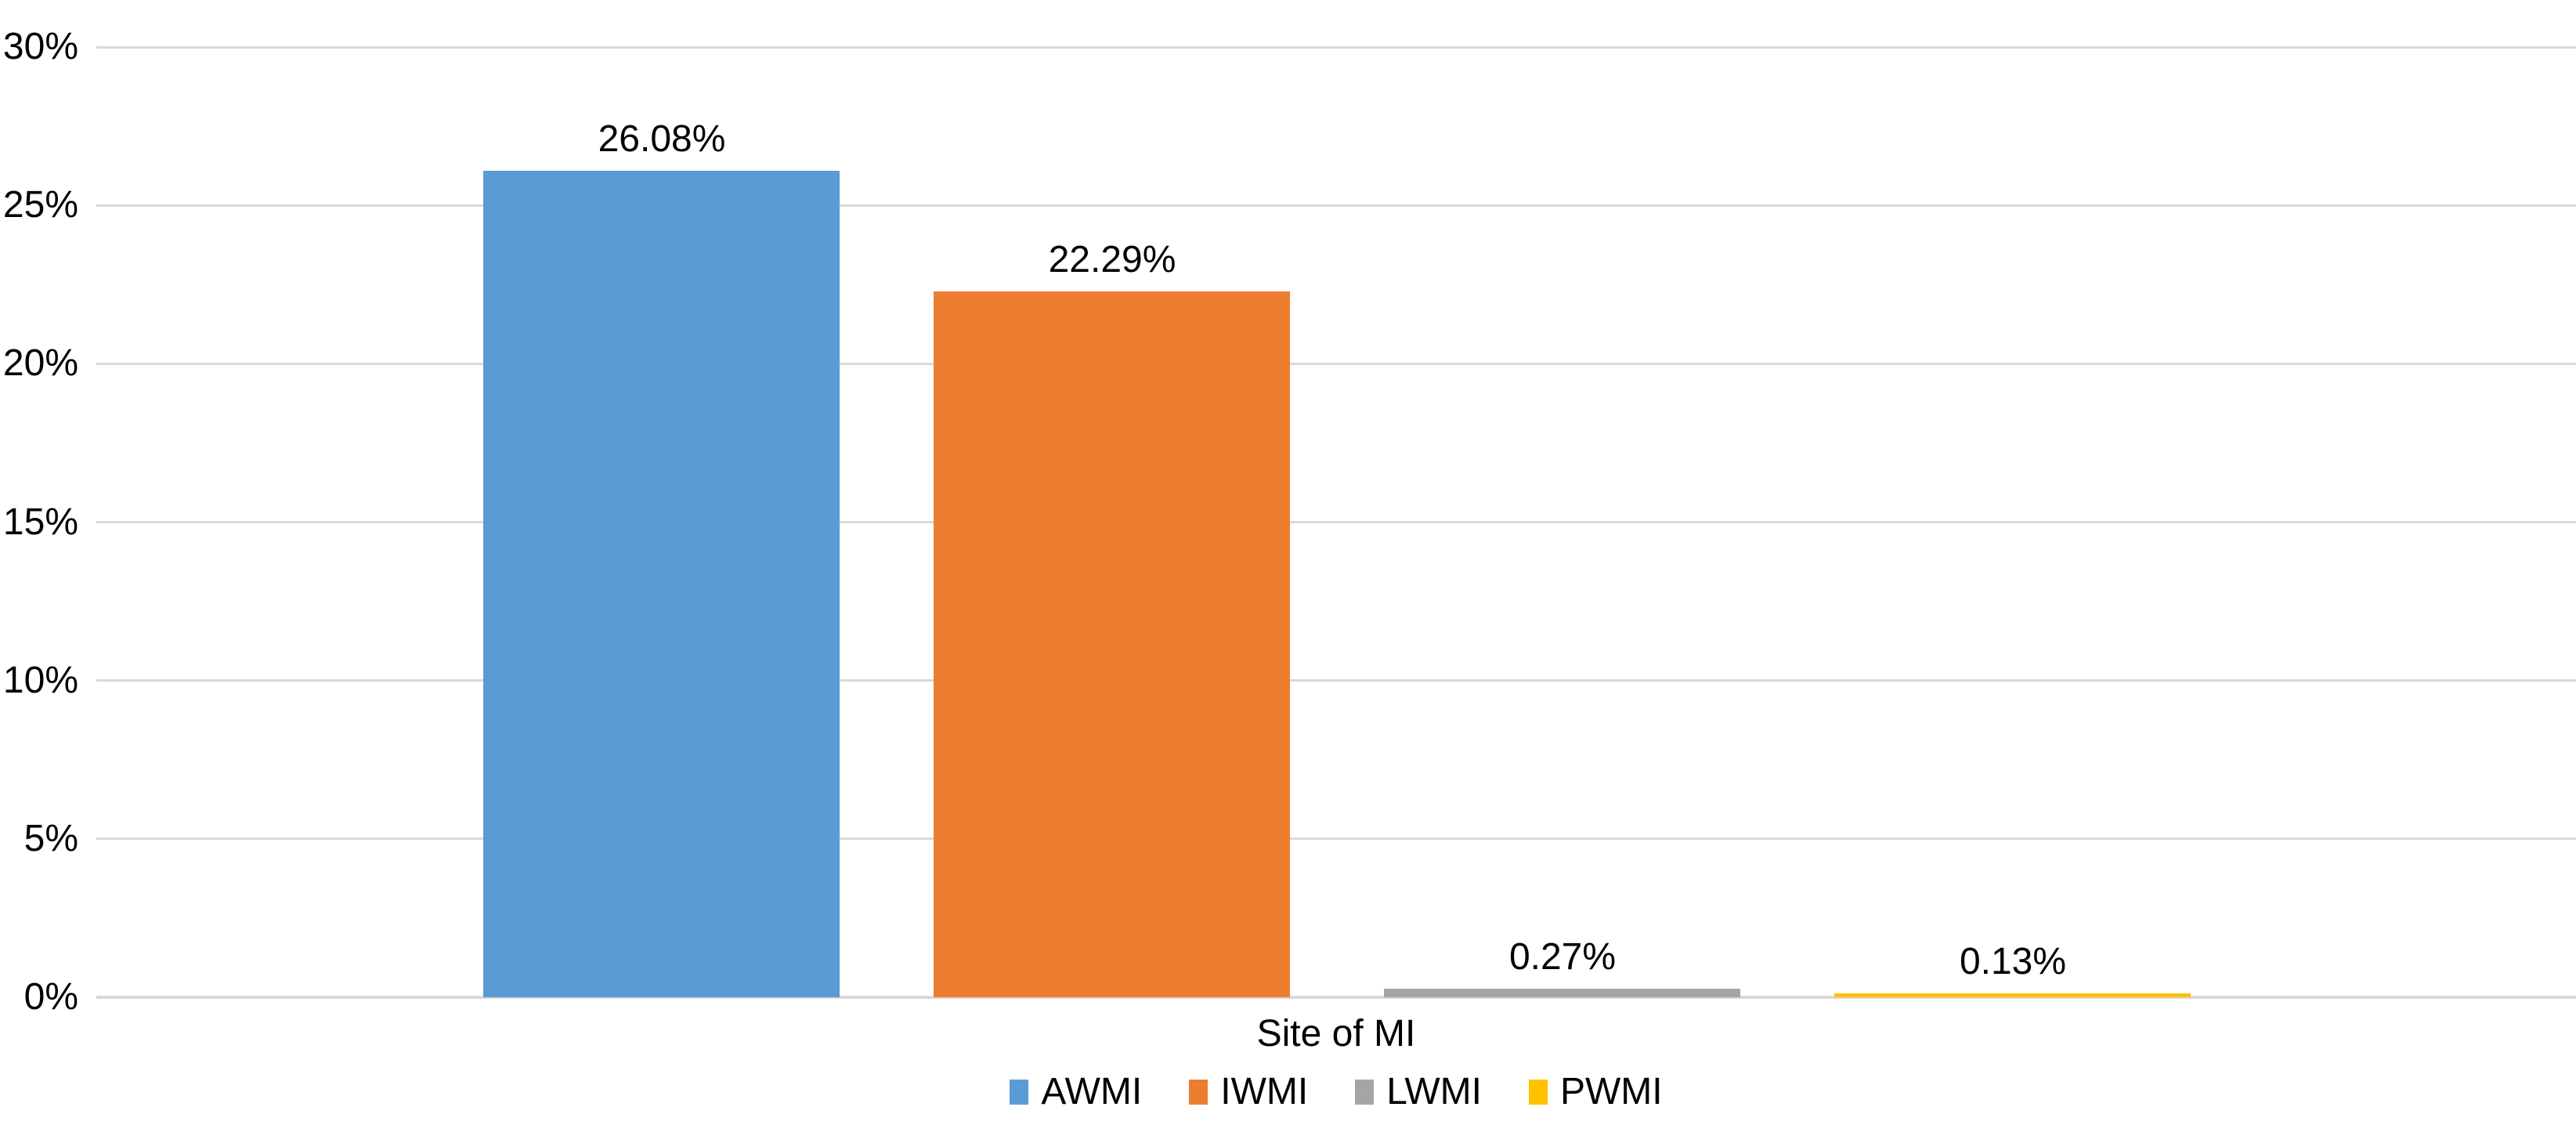 The width and height of the screenshot is (2576, 1125). Describe the element at coordinates (1336, 1092) in the screenshot. I see `legend: AWMI IWMI LWMI PWMI` at that location.